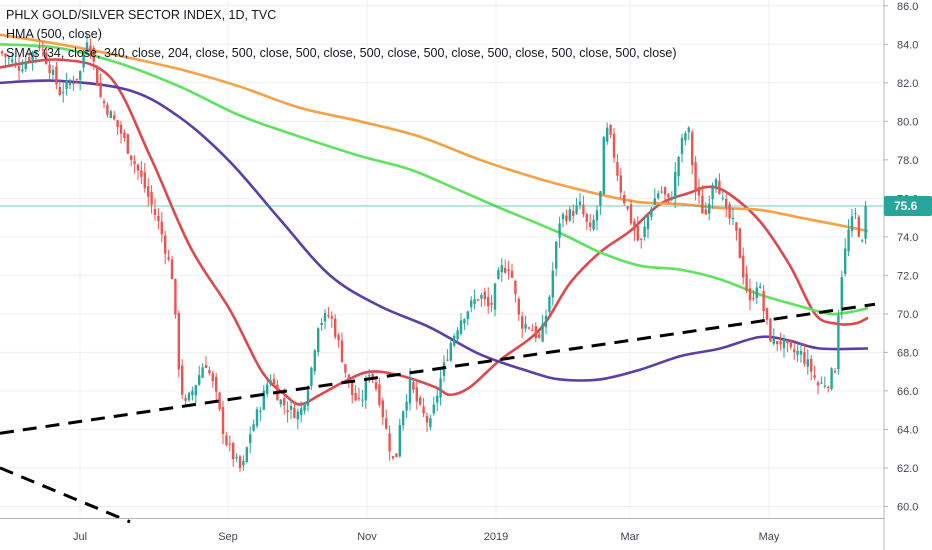 This screenshot has width=932, height=550. What do you see at coordinates (907, 122) in the screenshot?
I see `price-tick-label: 80.0` at bounding box center [907, 122].